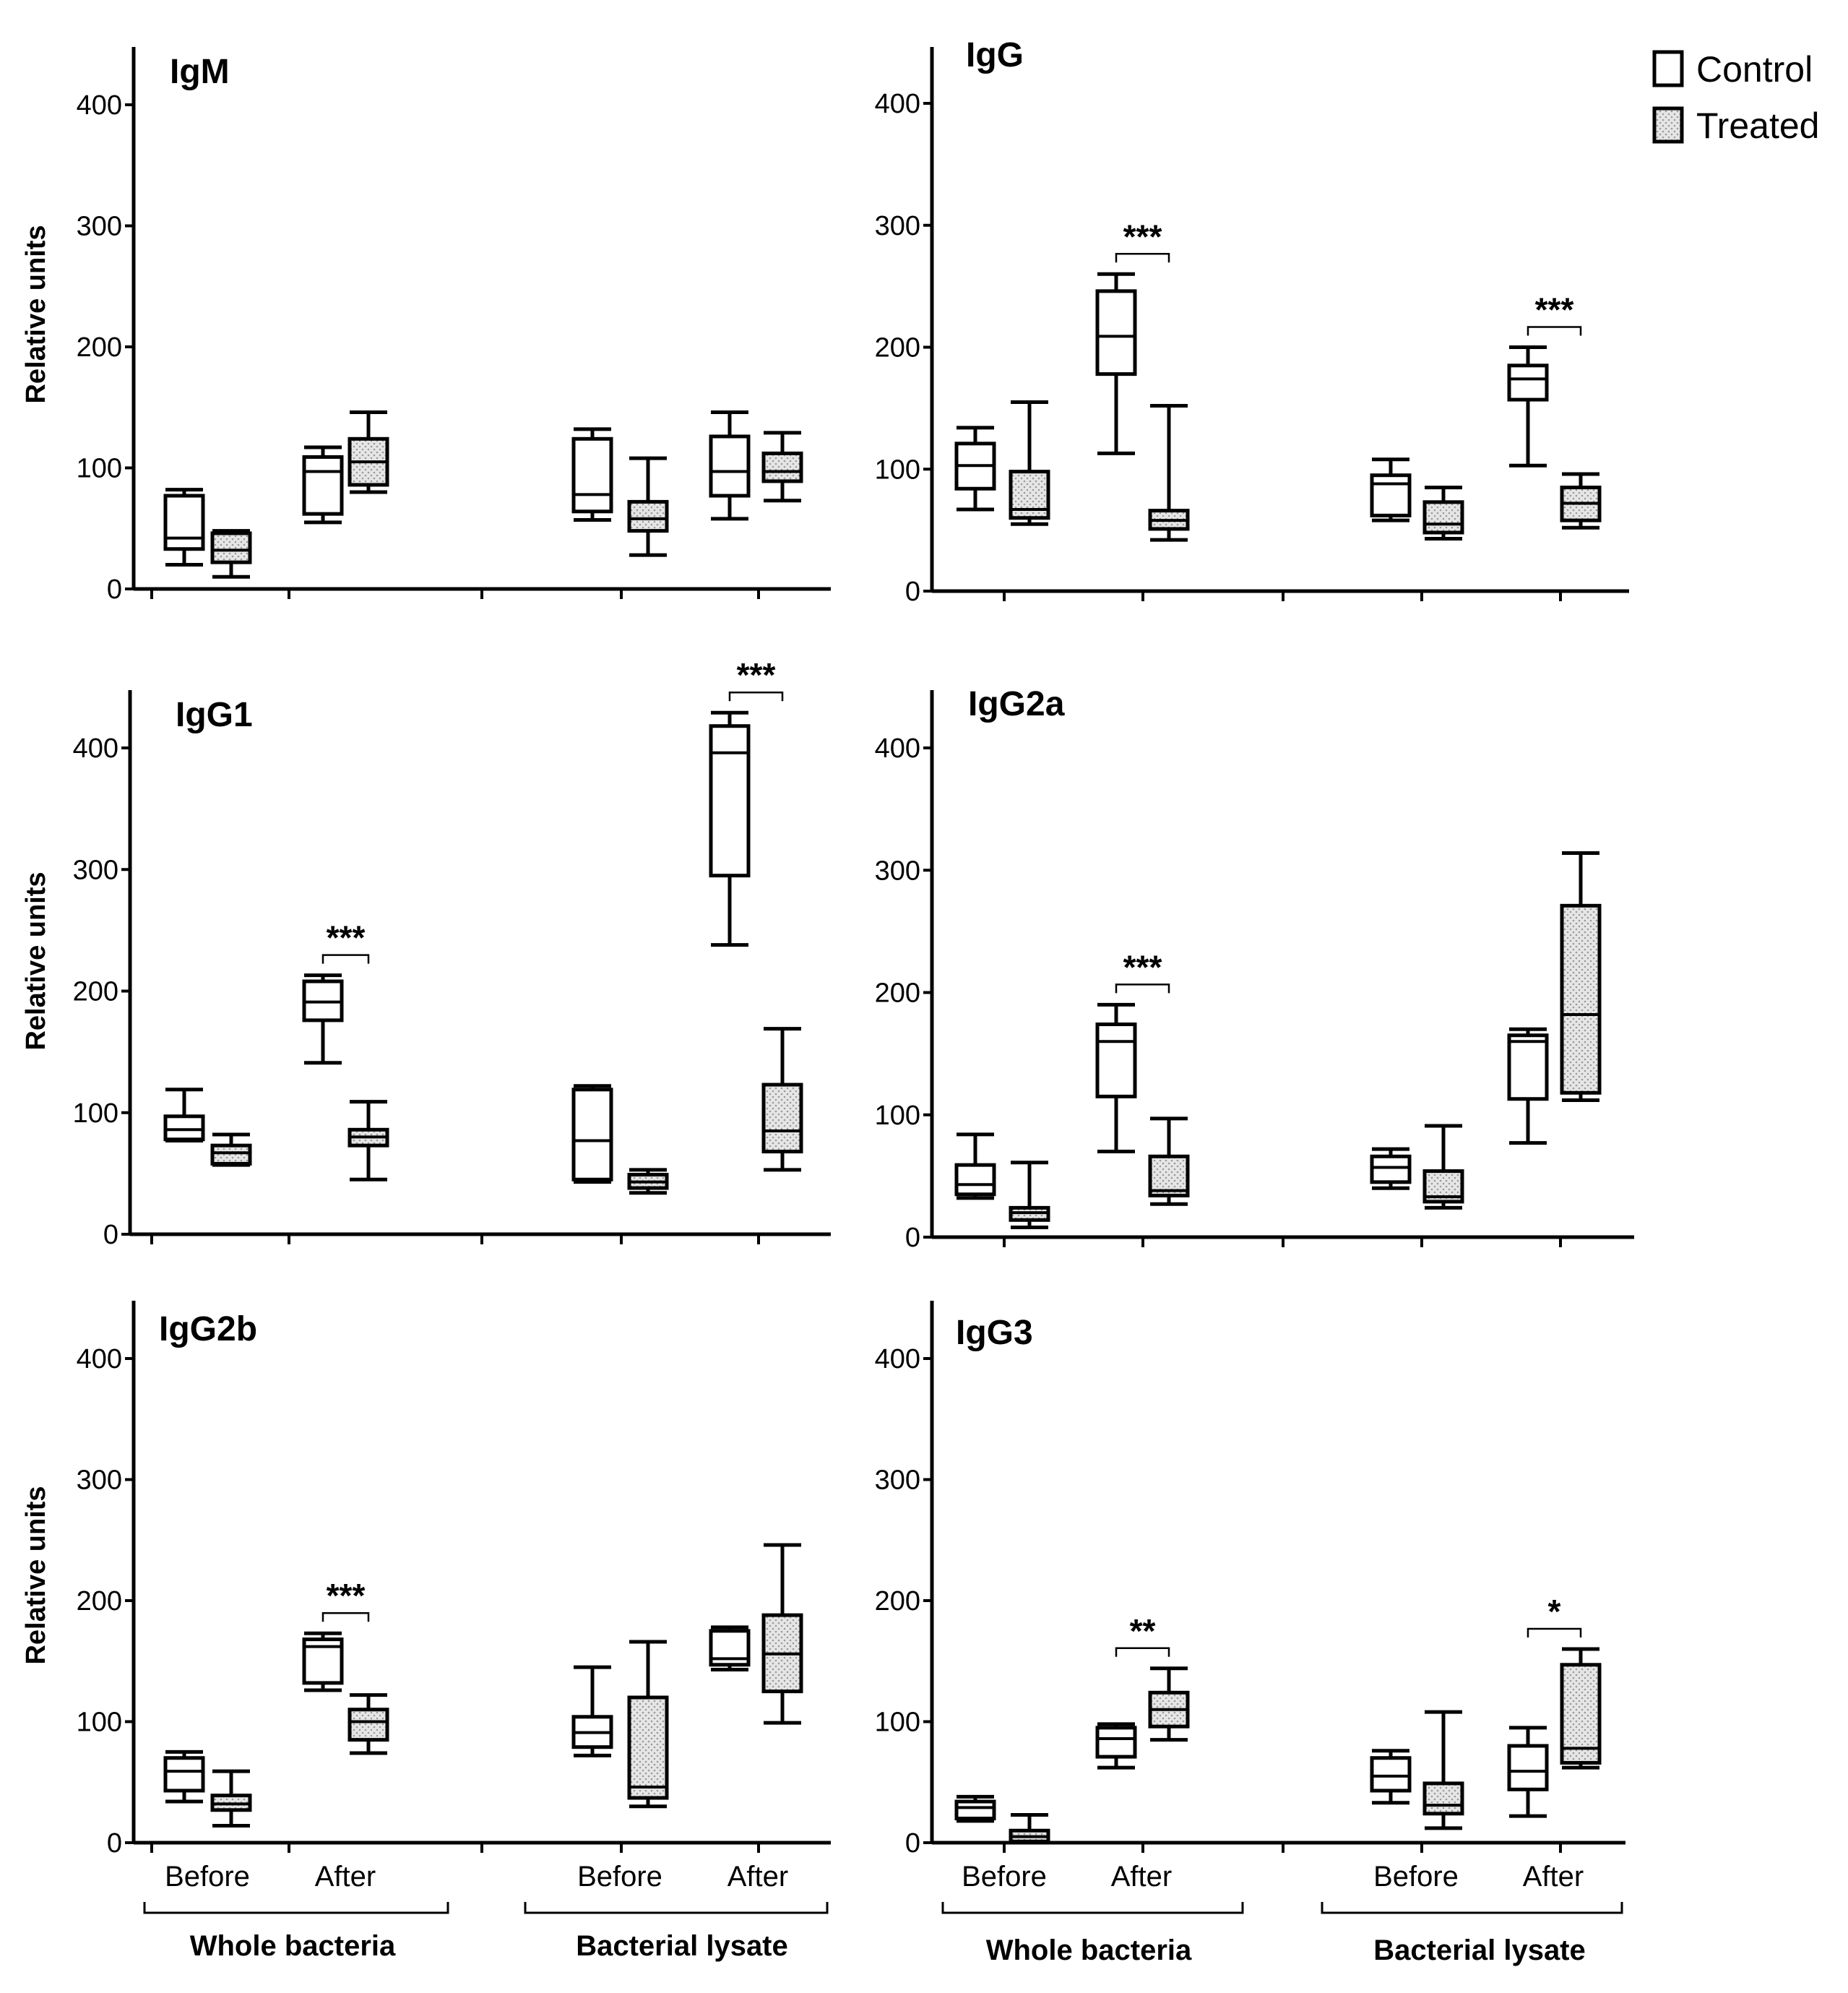 The image size is (1848, 1993). Describe the element at coordinates (200, 72) in the screenshot. I see `panel-title: IgM` at that location.